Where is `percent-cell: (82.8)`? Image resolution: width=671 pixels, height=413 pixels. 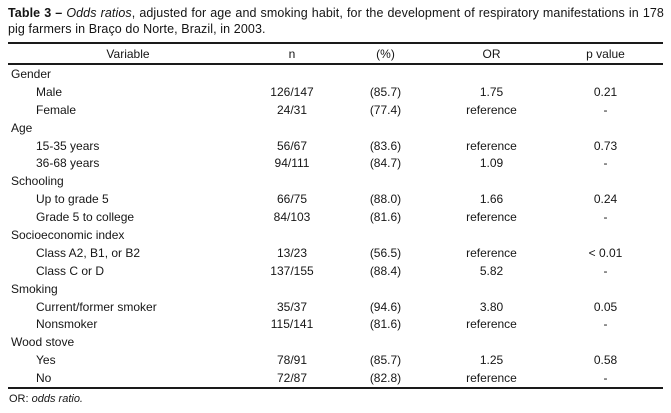
percent-cell: (82.8) is located at coordinates (385, 378).